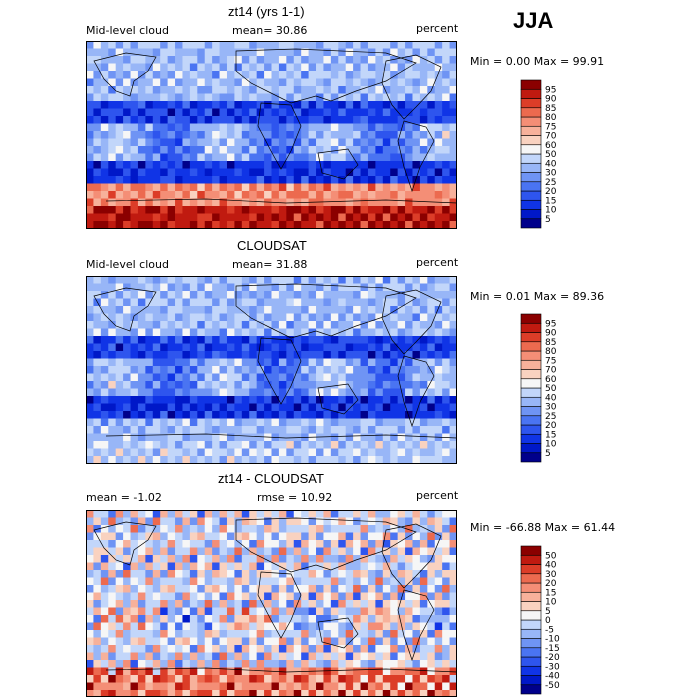 This screenshot has height=700, width=700. What do you see at coordinates (531, 550) in the screenshot?
I see `colorbar-box` at bounding box center [531, 550].